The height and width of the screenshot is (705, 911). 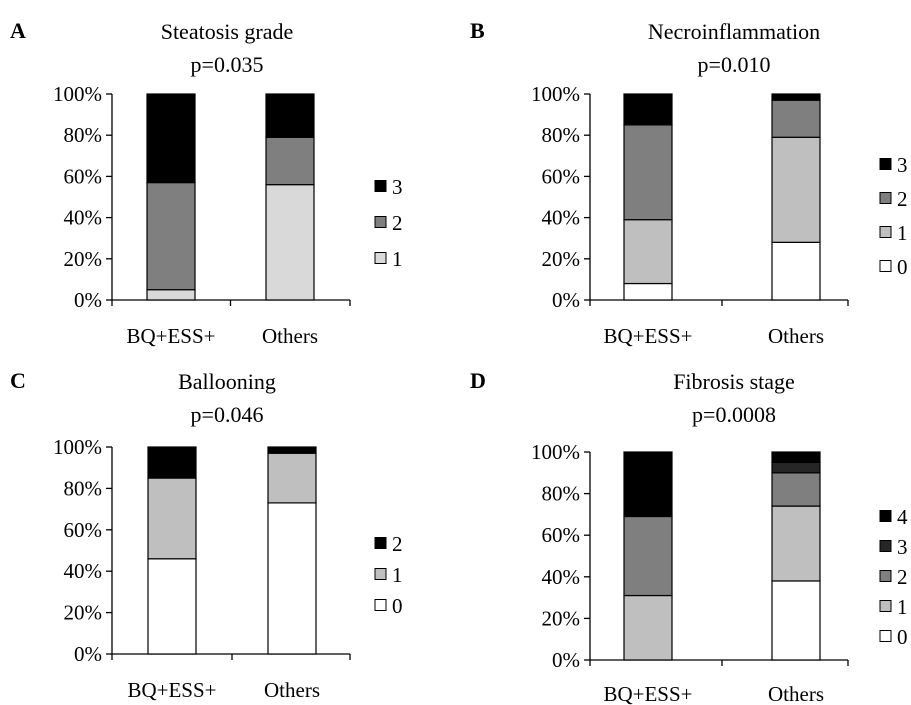 I want to click on chart-subtitle: p=0.046, so click(x=227, y=414).